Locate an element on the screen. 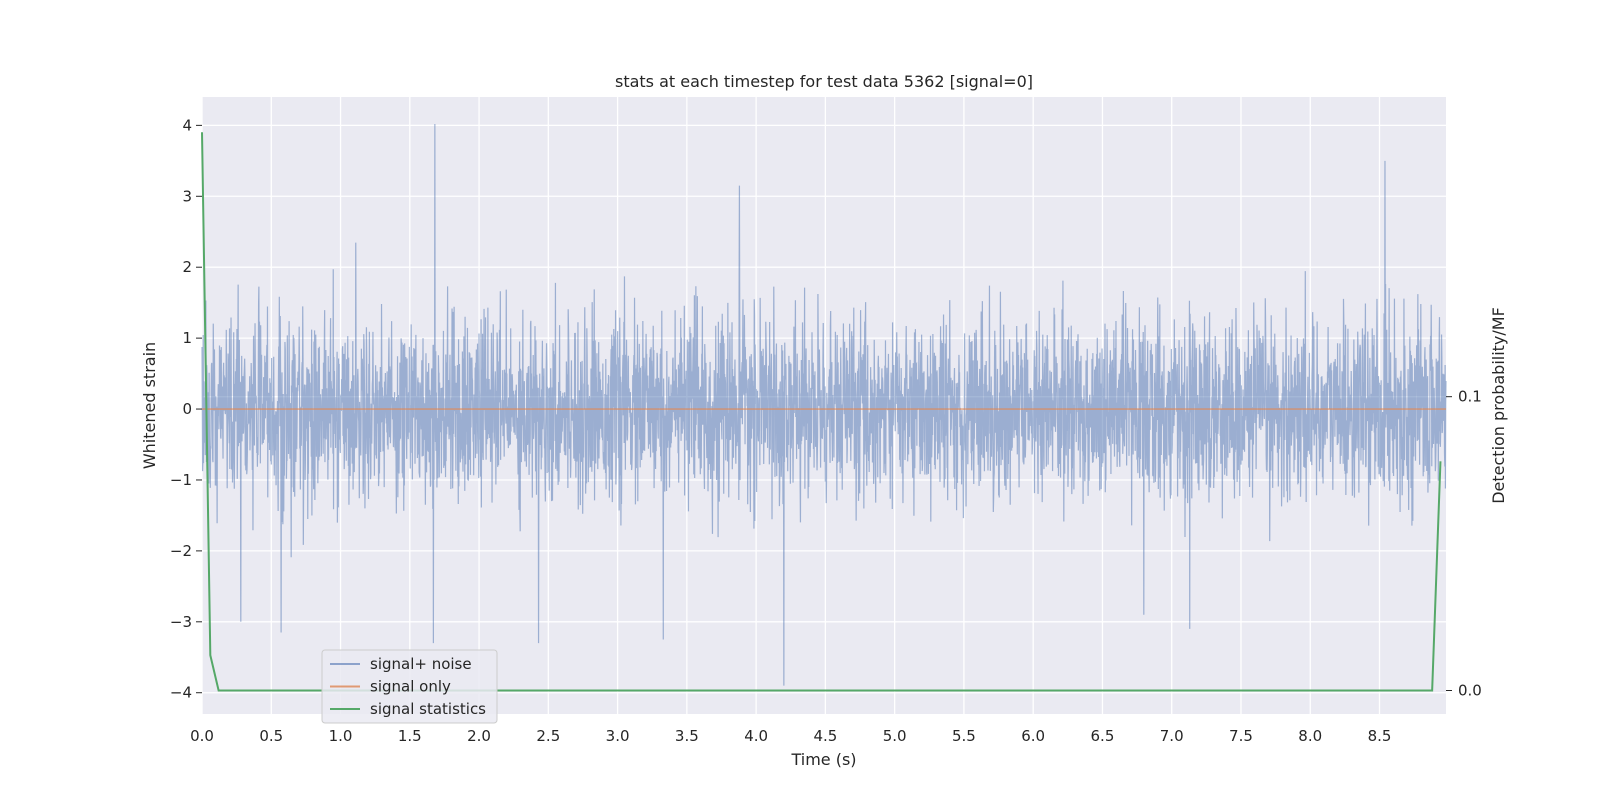  y-axis-label: Whitened strain is located at coordinates (149, 405).